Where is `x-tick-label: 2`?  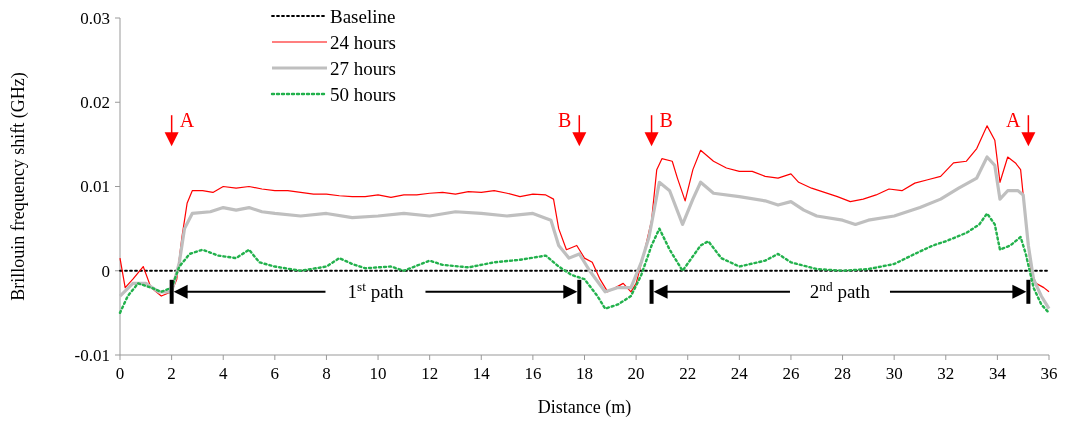
x-tick-label: 2 is located at coordinates (171, 373).